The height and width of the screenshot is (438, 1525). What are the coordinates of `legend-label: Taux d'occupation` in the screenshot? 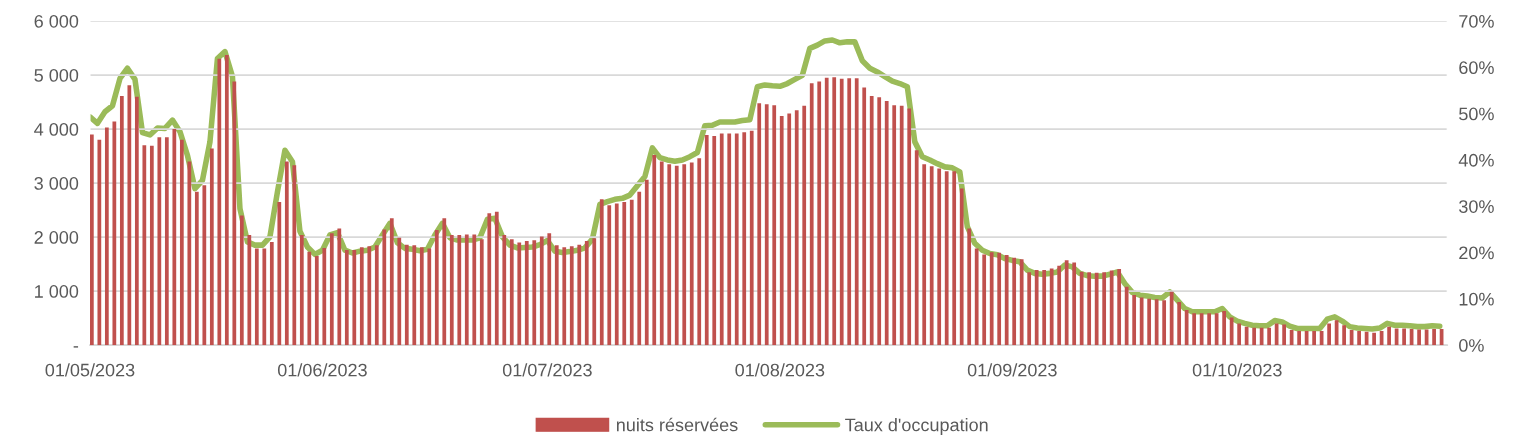 It's located at (916, 426).